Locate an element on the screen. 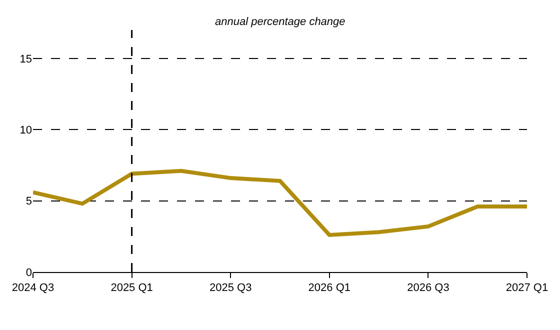  y-tick-label: 0 is located at coordinates (29, 272).